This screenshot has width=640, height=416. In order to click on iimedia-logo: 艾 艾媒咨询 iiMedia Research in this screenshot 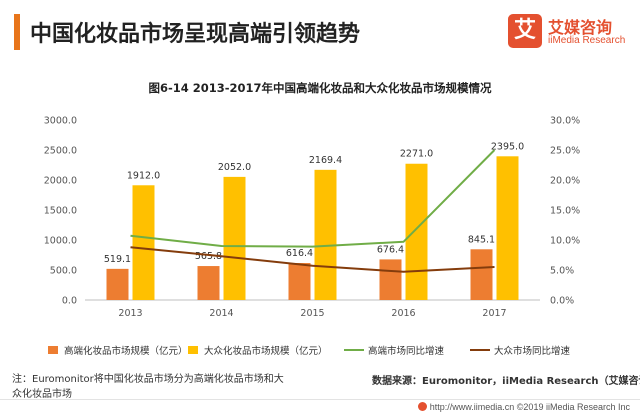, I will do `click(569, 33)`.